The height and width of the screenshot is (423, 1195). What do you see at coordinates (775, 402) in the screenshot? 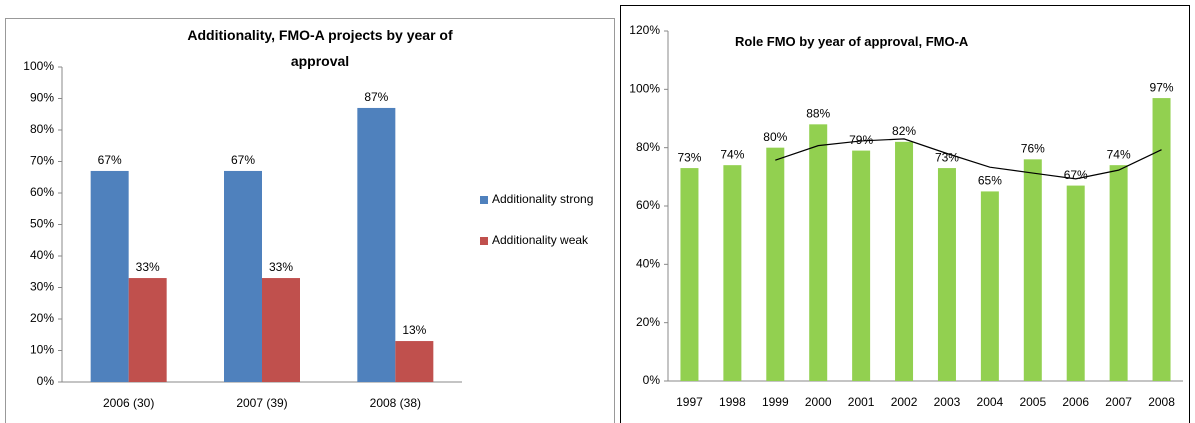
I see `x-tick-label: 1999` at bounding box center [775, 402].